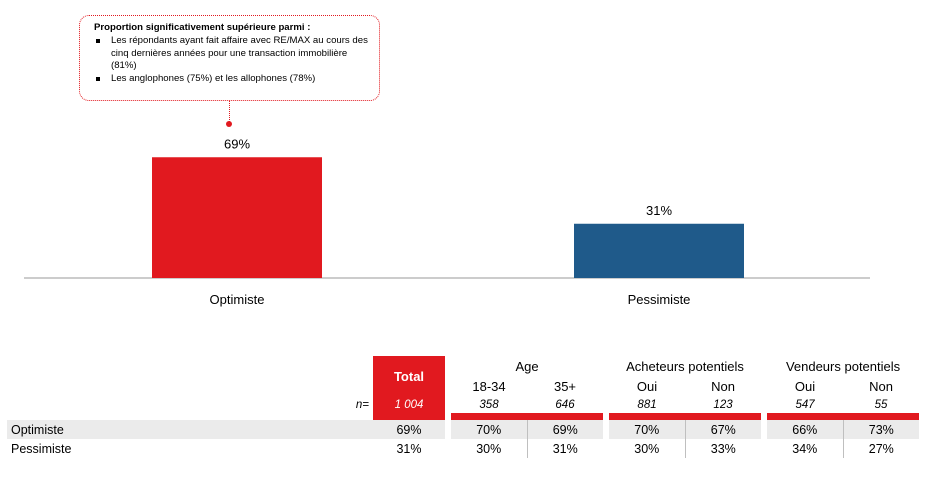 The height and width of the screenshot is (483, 925). Describe the element at coordinates (723, 448) in the screenshot. I see `cell: 33%` at that location.